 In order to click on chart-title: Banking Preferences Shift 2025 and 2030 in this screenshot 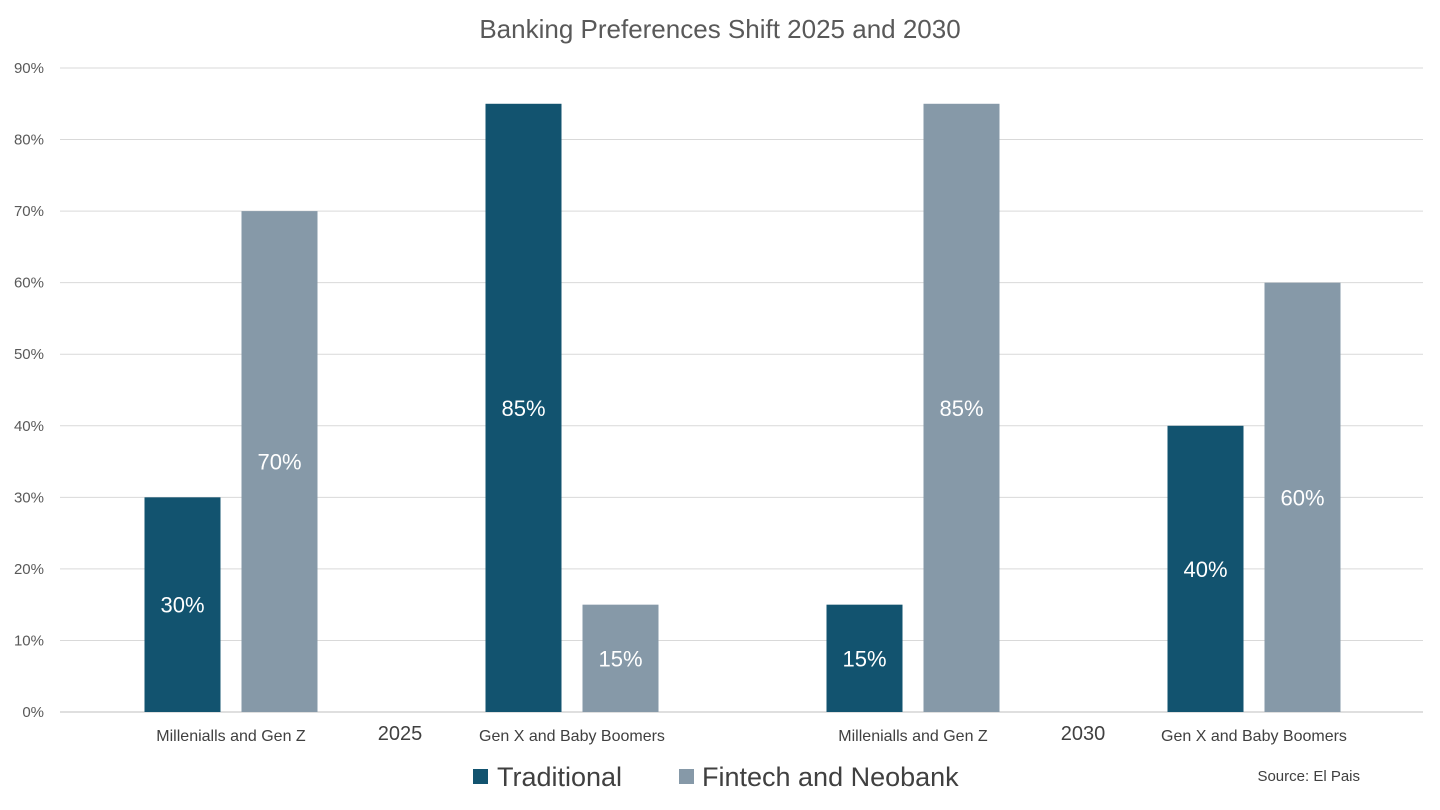, I will do `click(719, 29)`.